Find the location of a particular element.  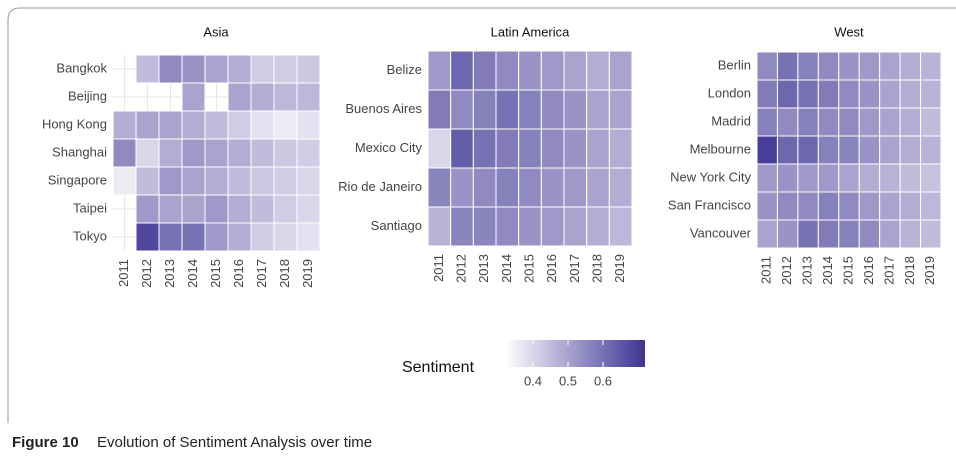

y-tick-label: Belize is located at coordinates (404, 69).